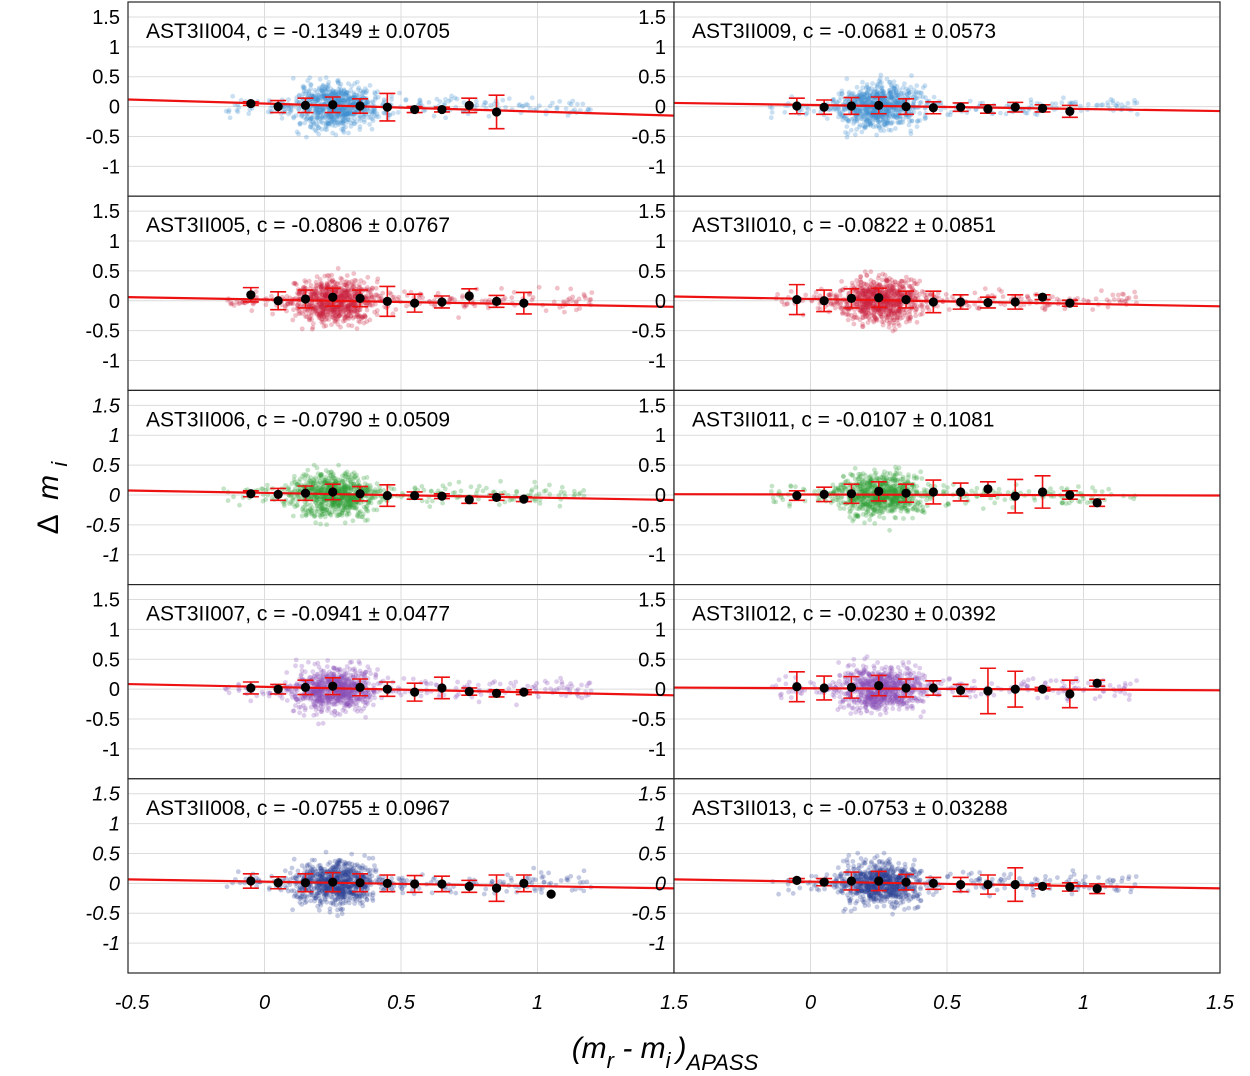 This screenshot has width=1250, height=1076. I want to click on panel-title-coefficient: c = -0.0790, so click(313, 419).